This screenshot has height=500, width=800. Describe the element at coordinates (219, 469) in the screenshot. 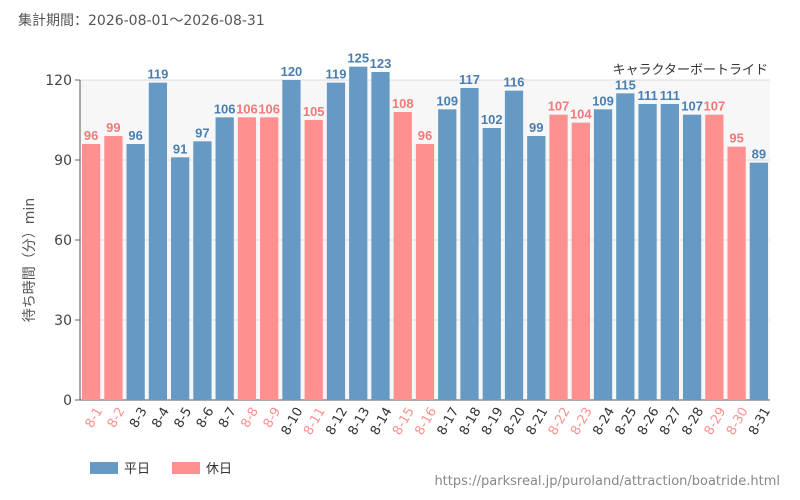

I see `legend-label-holiday: 休日` at that location.